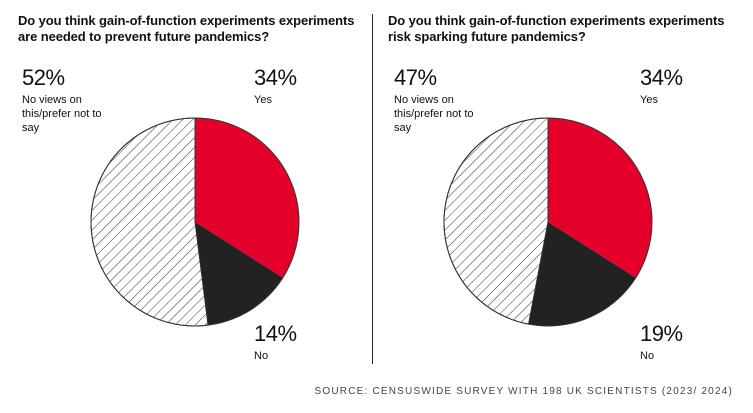  What do you see at coordinates (372, 189) in the screenshot?
I see `panel-divider` at bounding box center [372, 189].